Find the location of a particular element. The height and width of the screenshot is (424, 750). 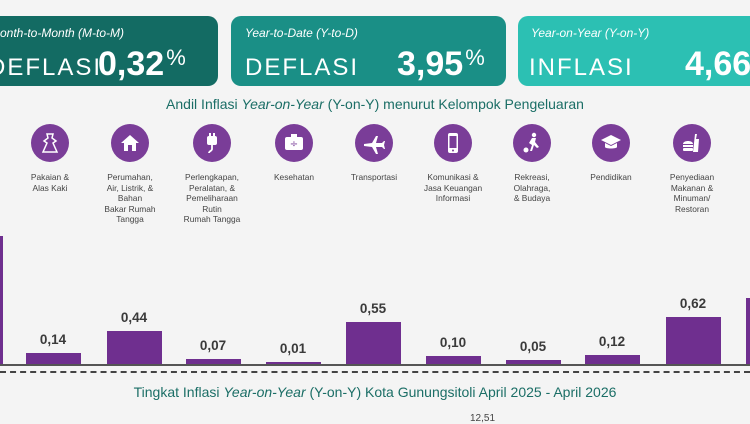

graduation-cap-icon is located at coordinates (611, 143).